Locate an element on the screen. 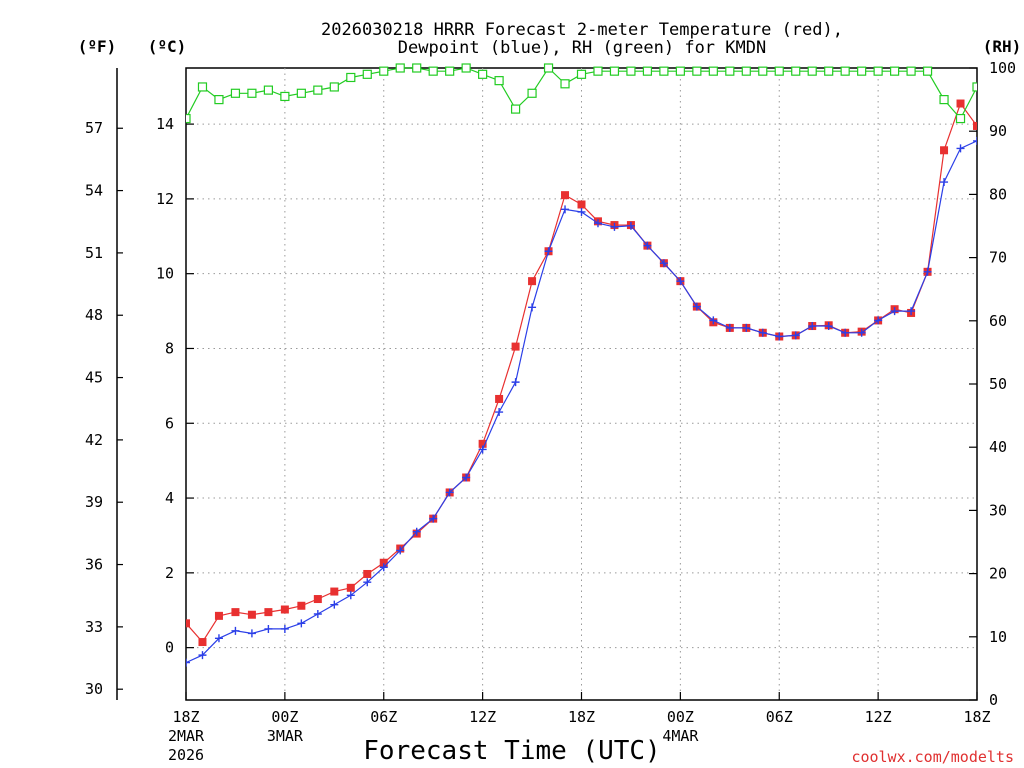  celsius-tick-label: 4 is located at coordinates (169, 498).